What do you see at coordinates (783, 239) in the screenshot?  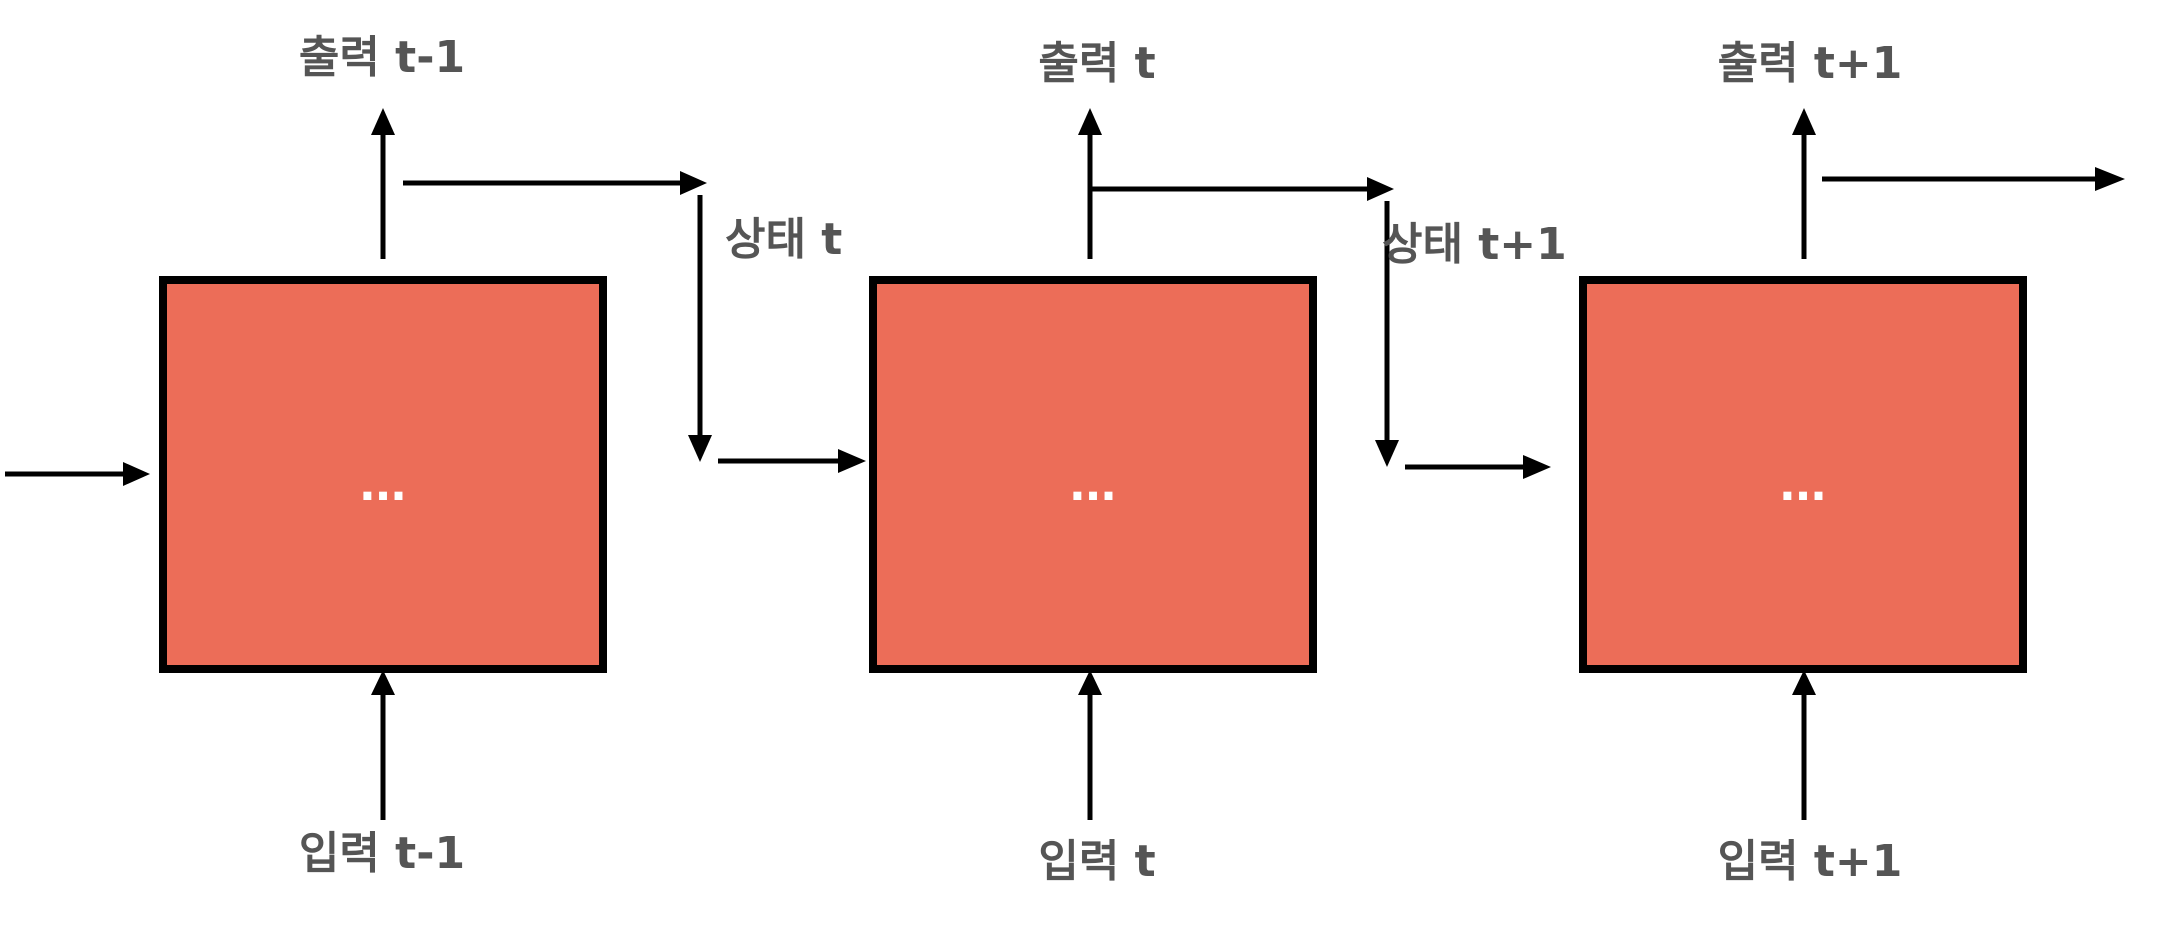 I see `state-label-1: 상태 t` at bounding box center [783, 239].